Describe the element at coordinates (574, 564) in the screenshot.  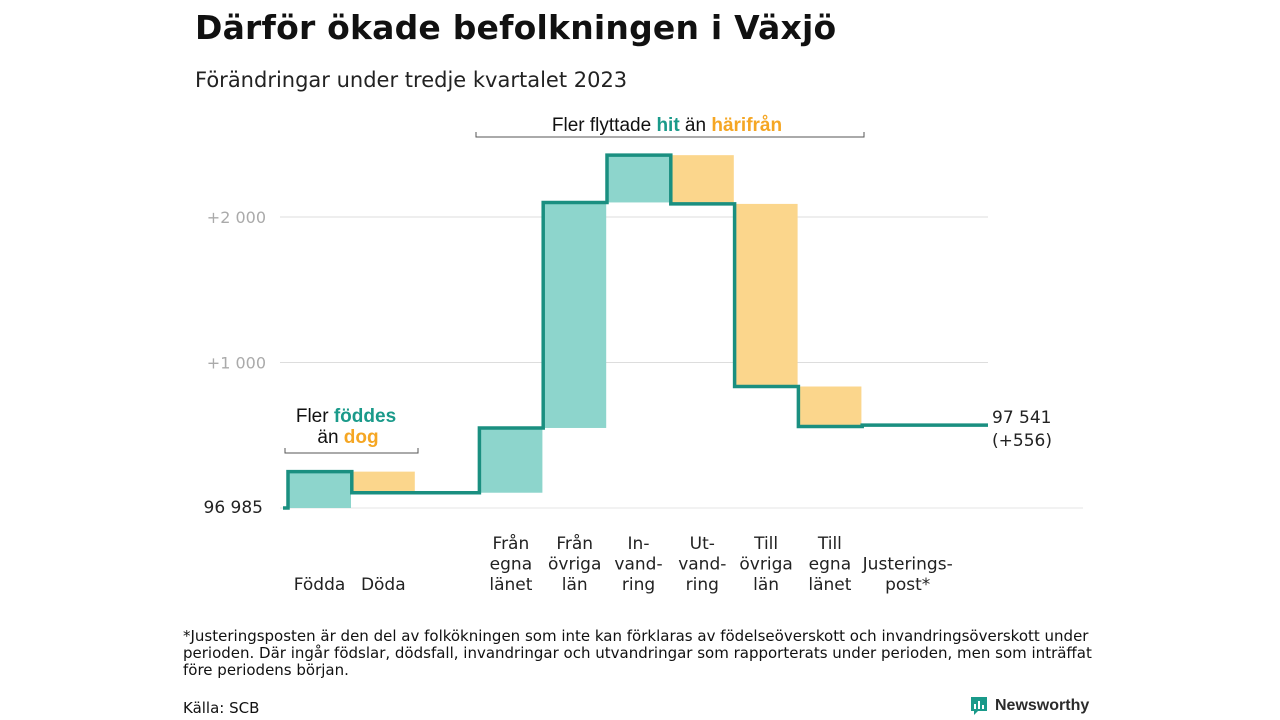
I see `category-label: Från övriga län` at that location.